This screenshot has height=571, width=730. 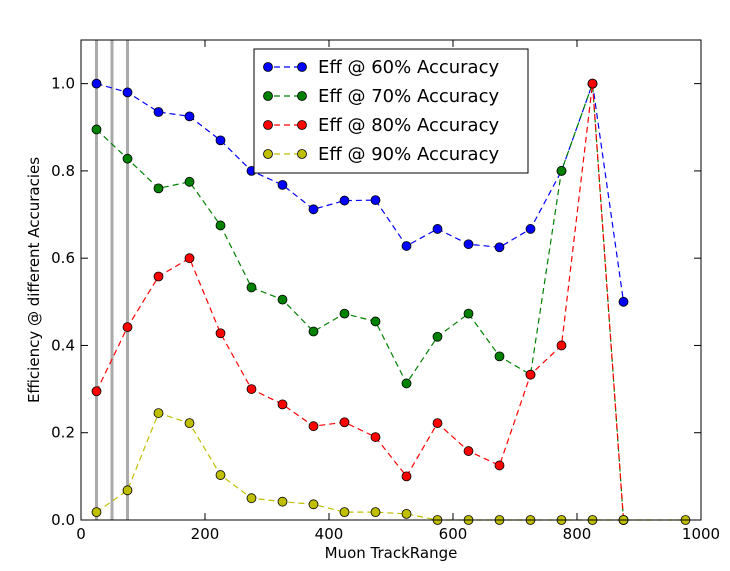 I want to click on legend-label-1: Eff @ 70% Accuracy, so click(x=408, y=96).